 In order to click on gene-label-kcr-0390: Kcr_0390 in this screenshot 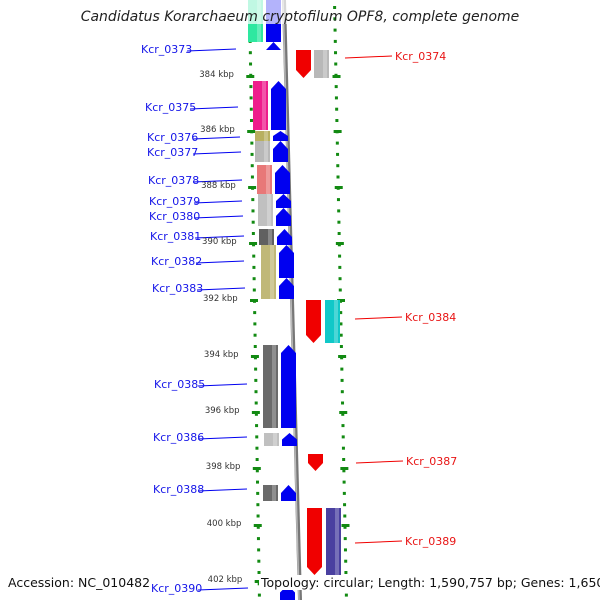, I will do `click(177, 588)`.